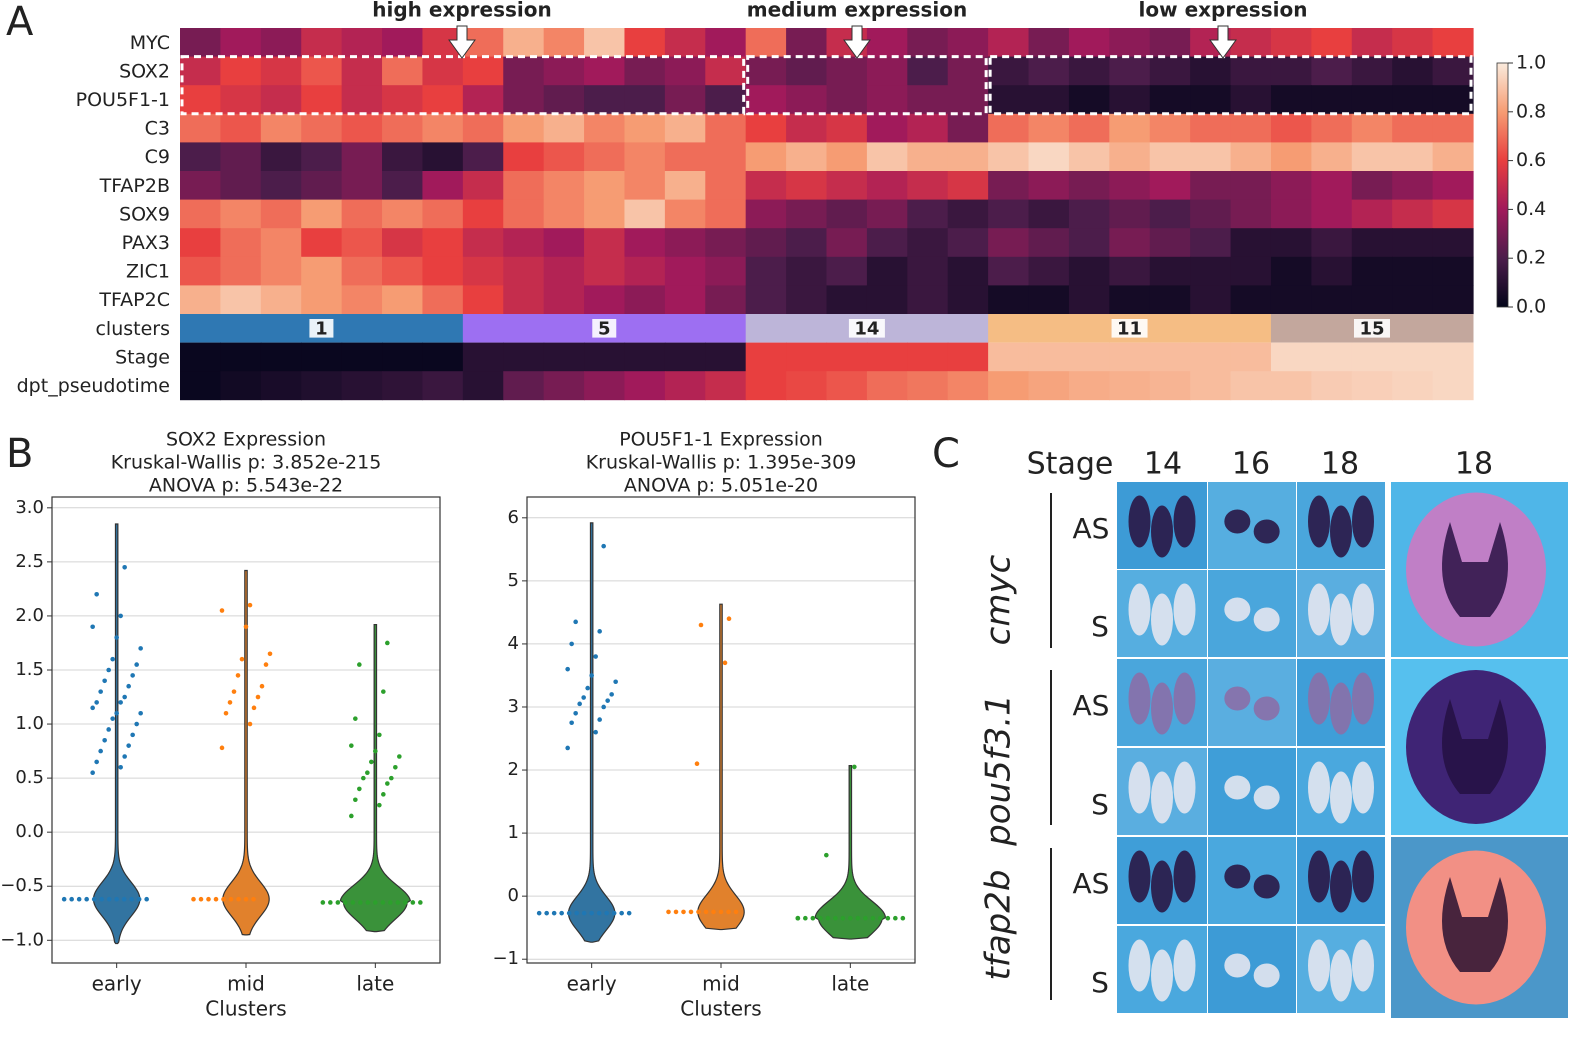  Describe the element at coordinates (1129, 328) in the screenshot. I see `cluster-label-box` at that location.